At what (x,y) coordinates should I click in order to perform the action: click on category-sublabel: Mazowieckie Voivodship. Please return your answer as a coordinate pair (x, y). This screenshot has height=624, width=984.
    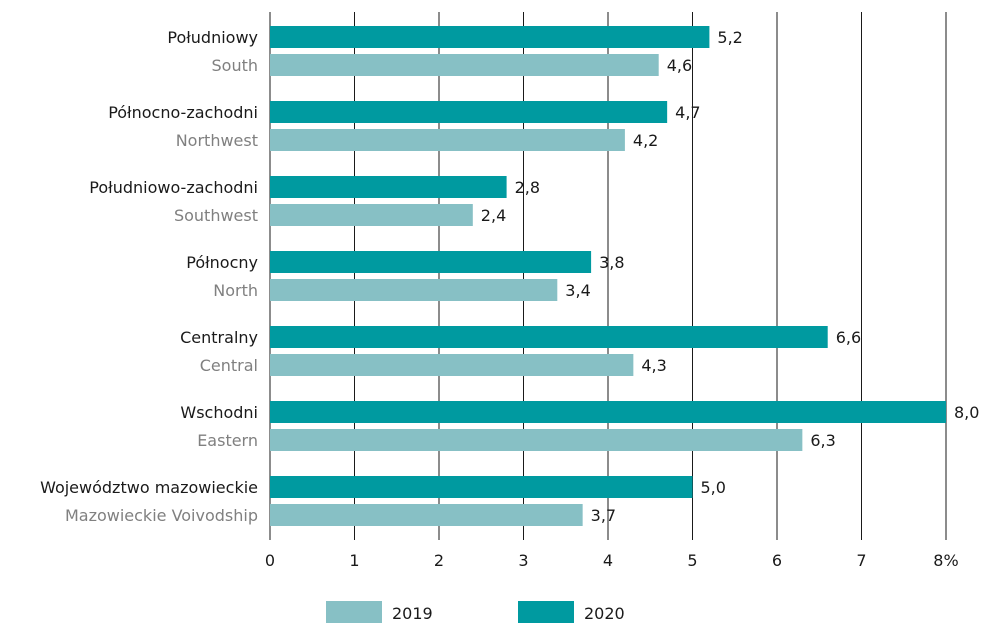
    Looking at the image, I should click on (161, 515).